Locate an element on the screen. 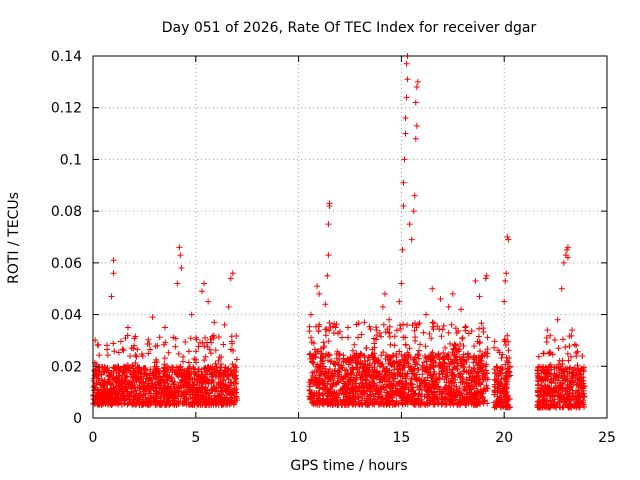 The width and height of the screenshot is (640, 480). x-tick-label: 10 is located at coordinates (299, 438).